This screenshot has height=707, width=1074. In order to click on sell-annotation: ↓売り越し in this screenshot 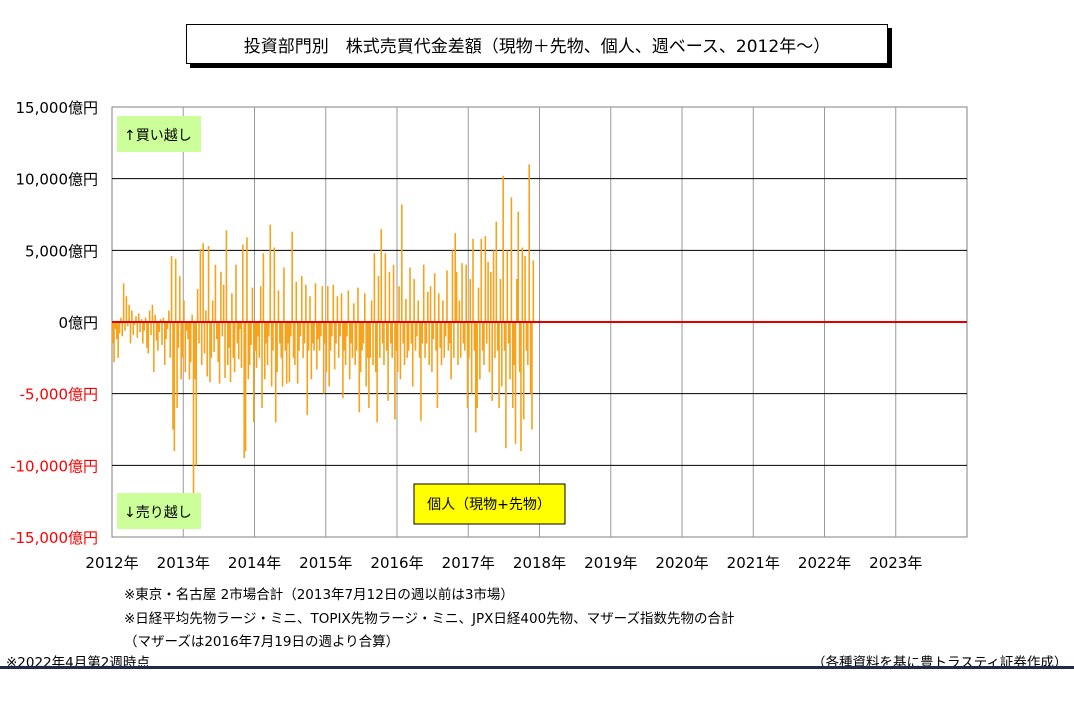, I will do `click(158, 513)`.